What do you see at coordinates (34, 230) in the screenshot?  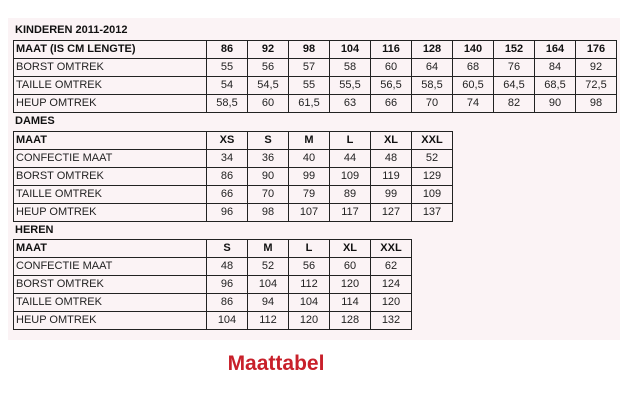 I see `section-title-heren: HEREN` at bounding box center [34, 230].